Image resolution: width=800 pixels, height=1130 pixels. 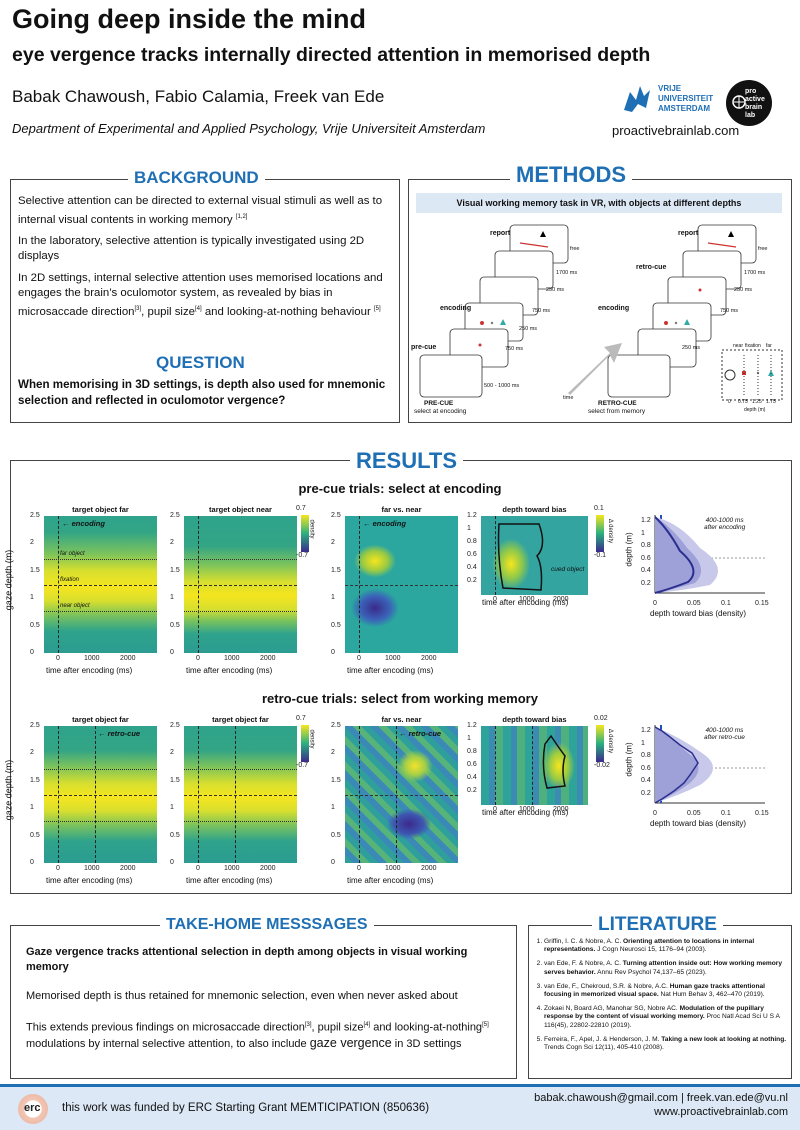 I want to click on row2-ylabel: gaze depth (m), so click(x=8, y=790).